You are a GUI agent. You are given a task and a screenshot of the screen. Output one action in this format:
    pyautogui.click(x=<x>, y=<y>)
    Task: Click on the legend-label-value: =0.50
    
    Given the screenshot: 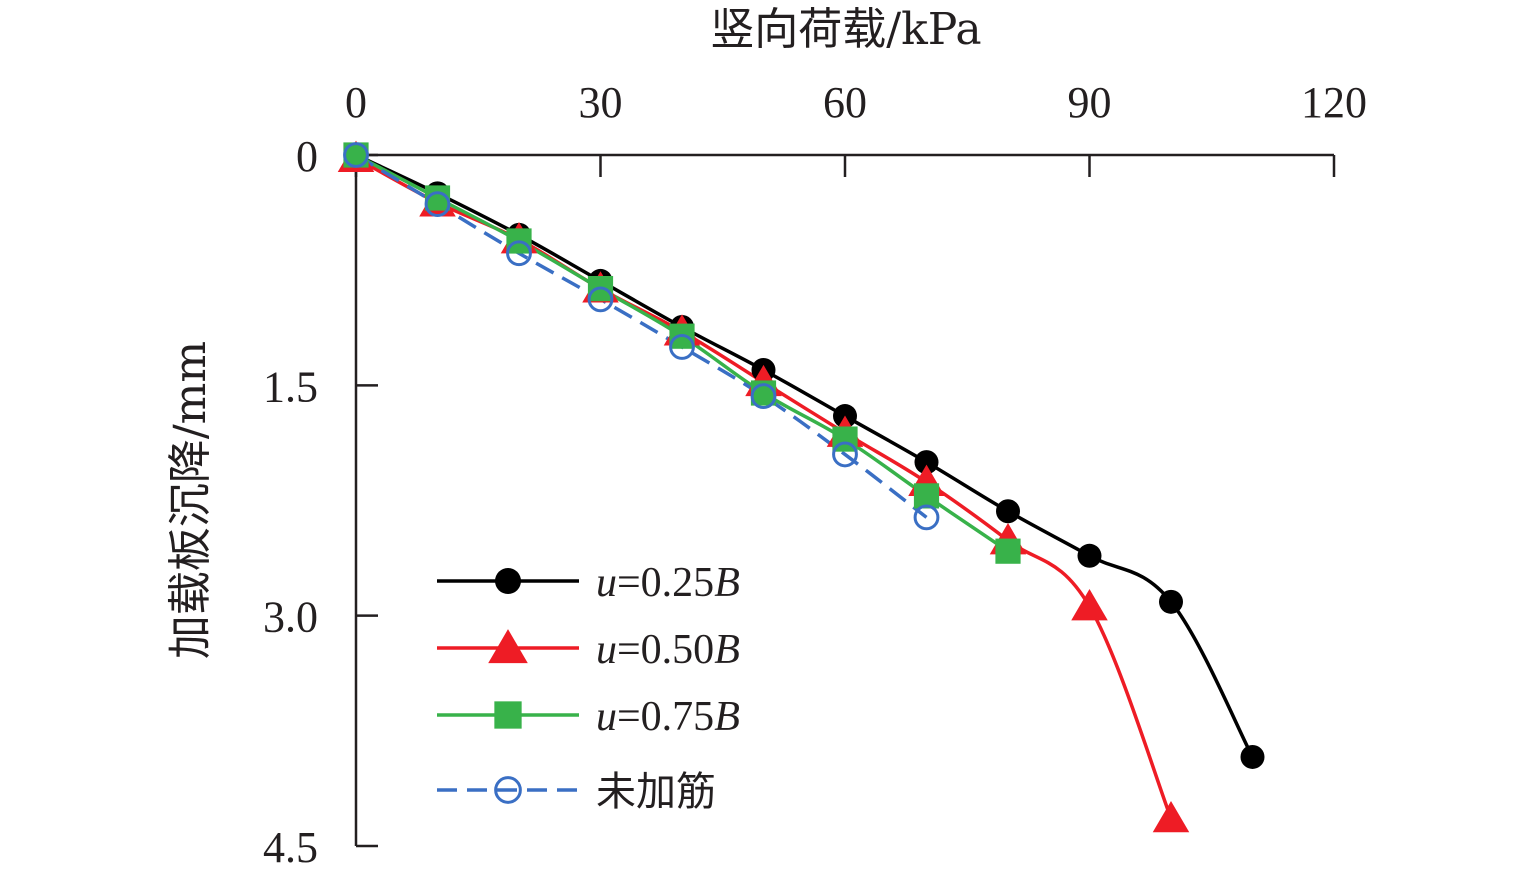 What is the action you would take?
    pyautogui.click(x=665, y=650)
    